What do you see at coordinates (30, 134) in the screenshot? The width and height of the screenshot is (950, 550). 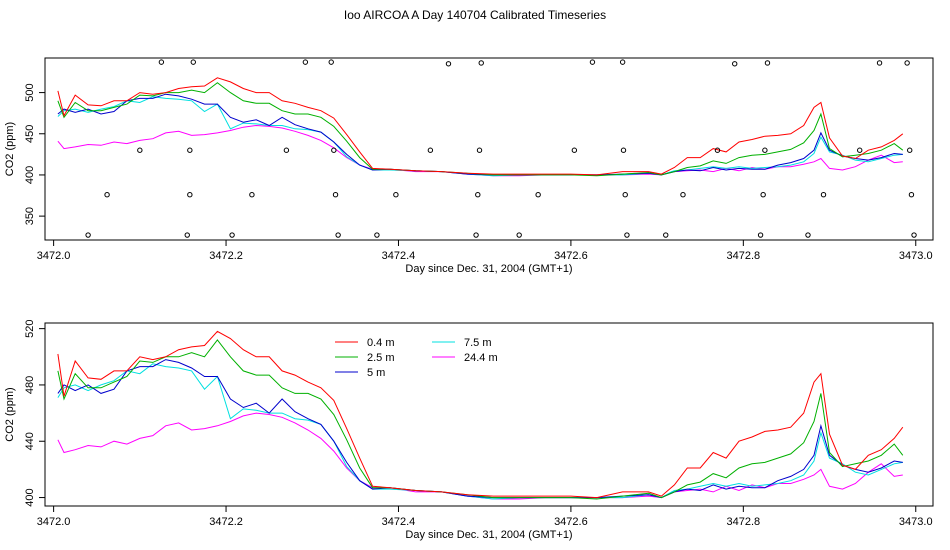 I see `y-tick-label: 450` at bounding box center [30, 134].